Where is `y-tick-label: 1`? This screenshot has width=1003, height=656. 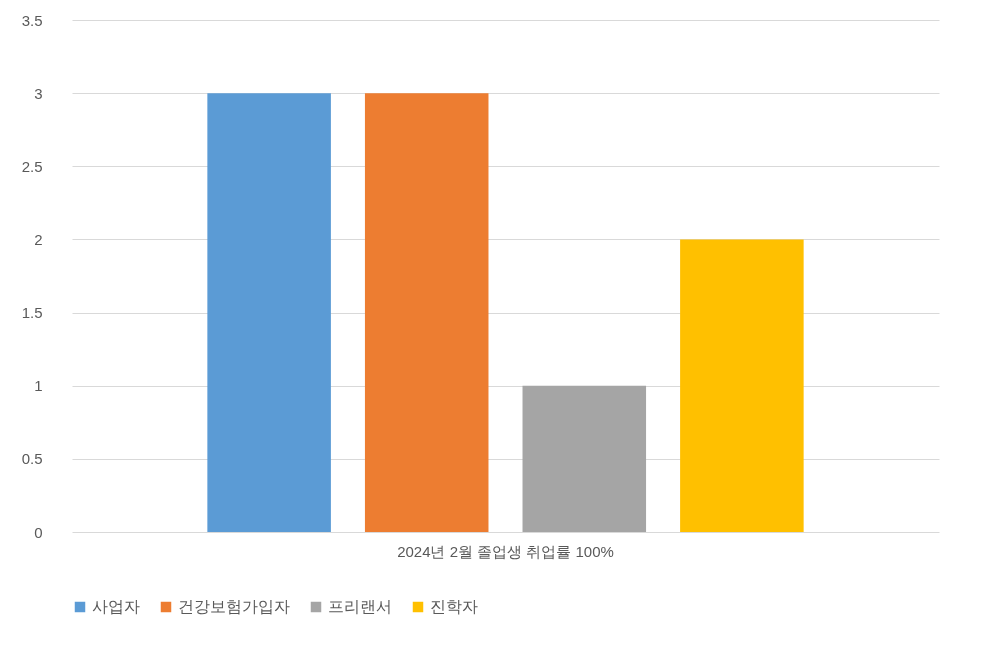 y-tick-label: 1 is located at coordinates (38, 386).